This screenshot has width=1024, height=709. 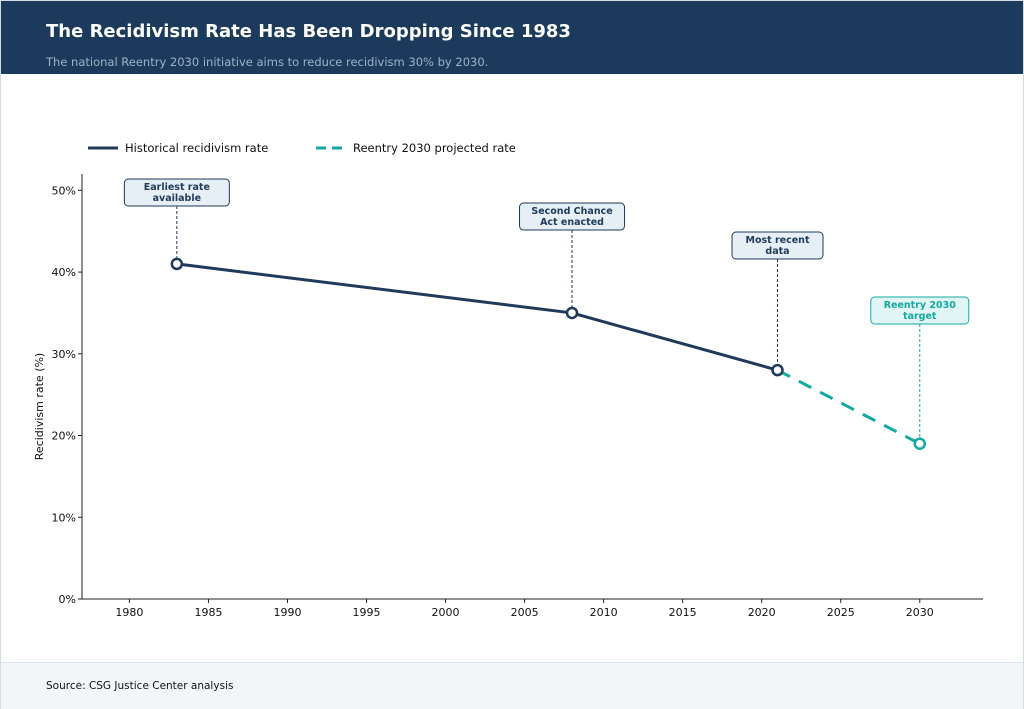 What do you see at coordinates (762, 612) in the screenshot?
I see `x-tick-label: 2020` at bounding box center [762, 612].